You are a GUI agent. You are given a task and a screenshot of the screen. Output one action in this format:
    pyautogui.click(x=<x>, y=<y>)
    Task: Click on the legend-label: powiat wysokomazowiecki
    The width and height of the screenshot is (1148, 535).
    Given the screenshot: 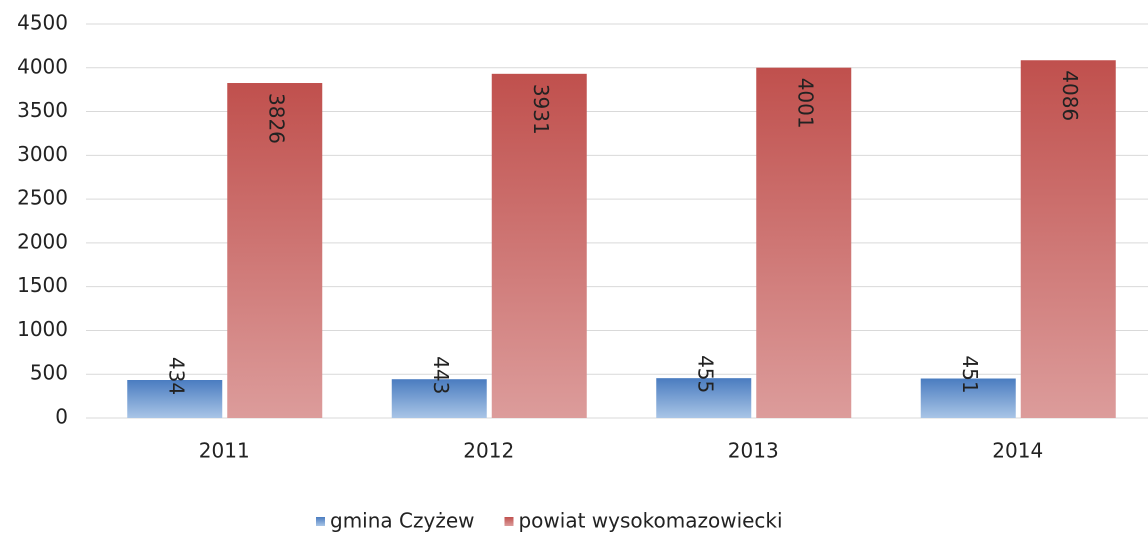 What is the action you would take?
    pyautogui.click(x=650, y=521)
    